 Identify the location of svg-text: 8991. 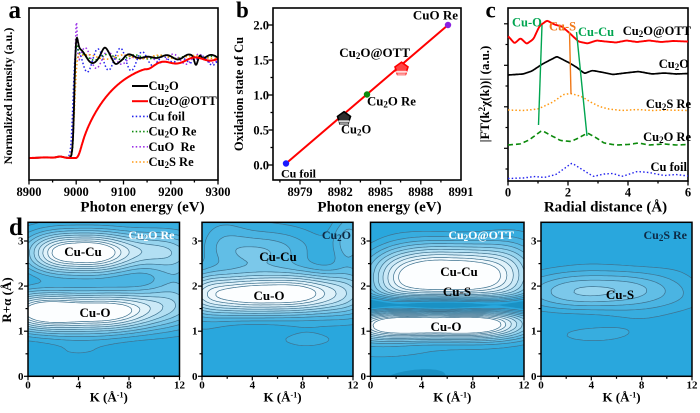
(461, 192).